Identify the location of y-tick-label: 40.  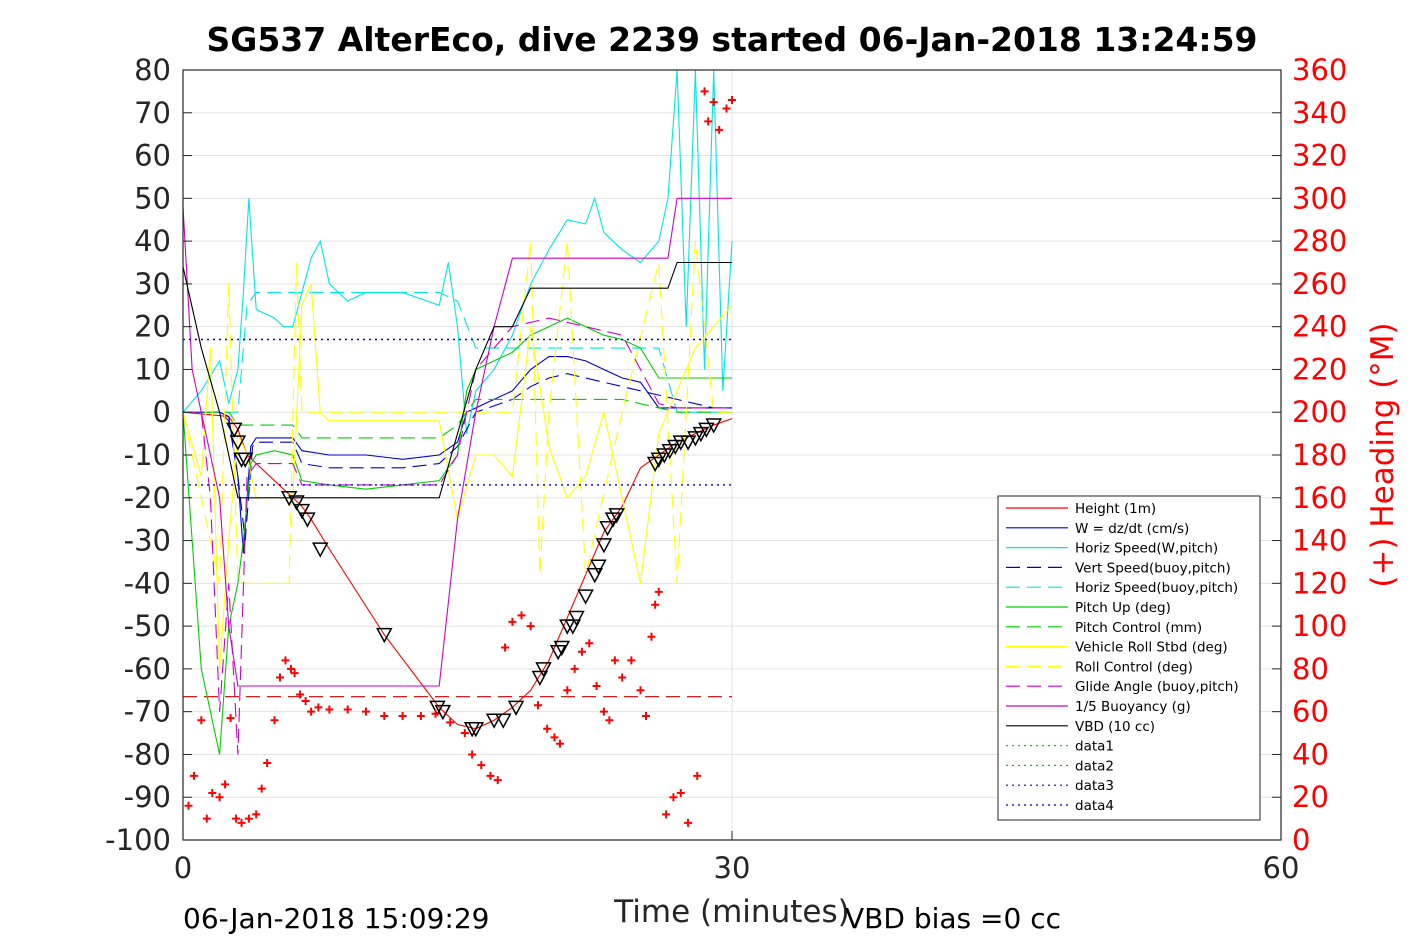
(152, 241).